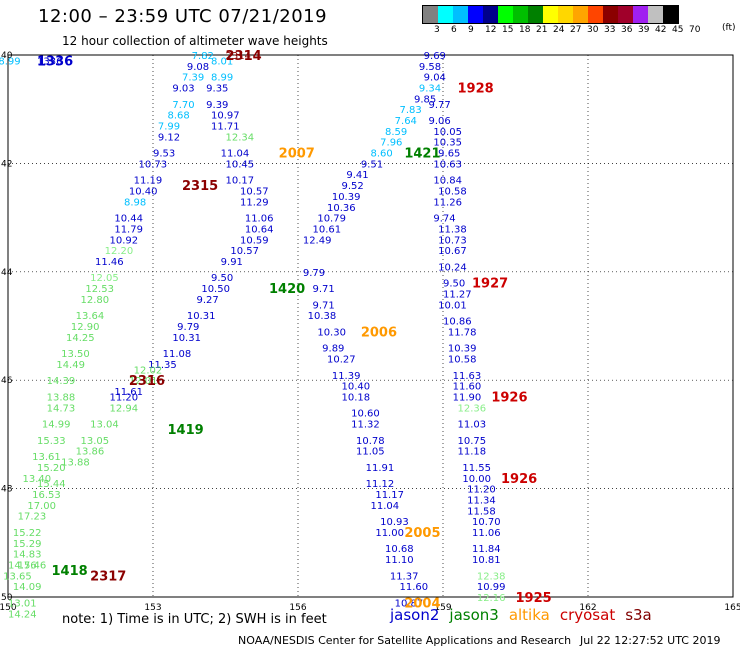  What do you see at coordinates (452, 251) in the screenshot?
I see `wave-height-value: 10.67` at bounding box center [452, 251].